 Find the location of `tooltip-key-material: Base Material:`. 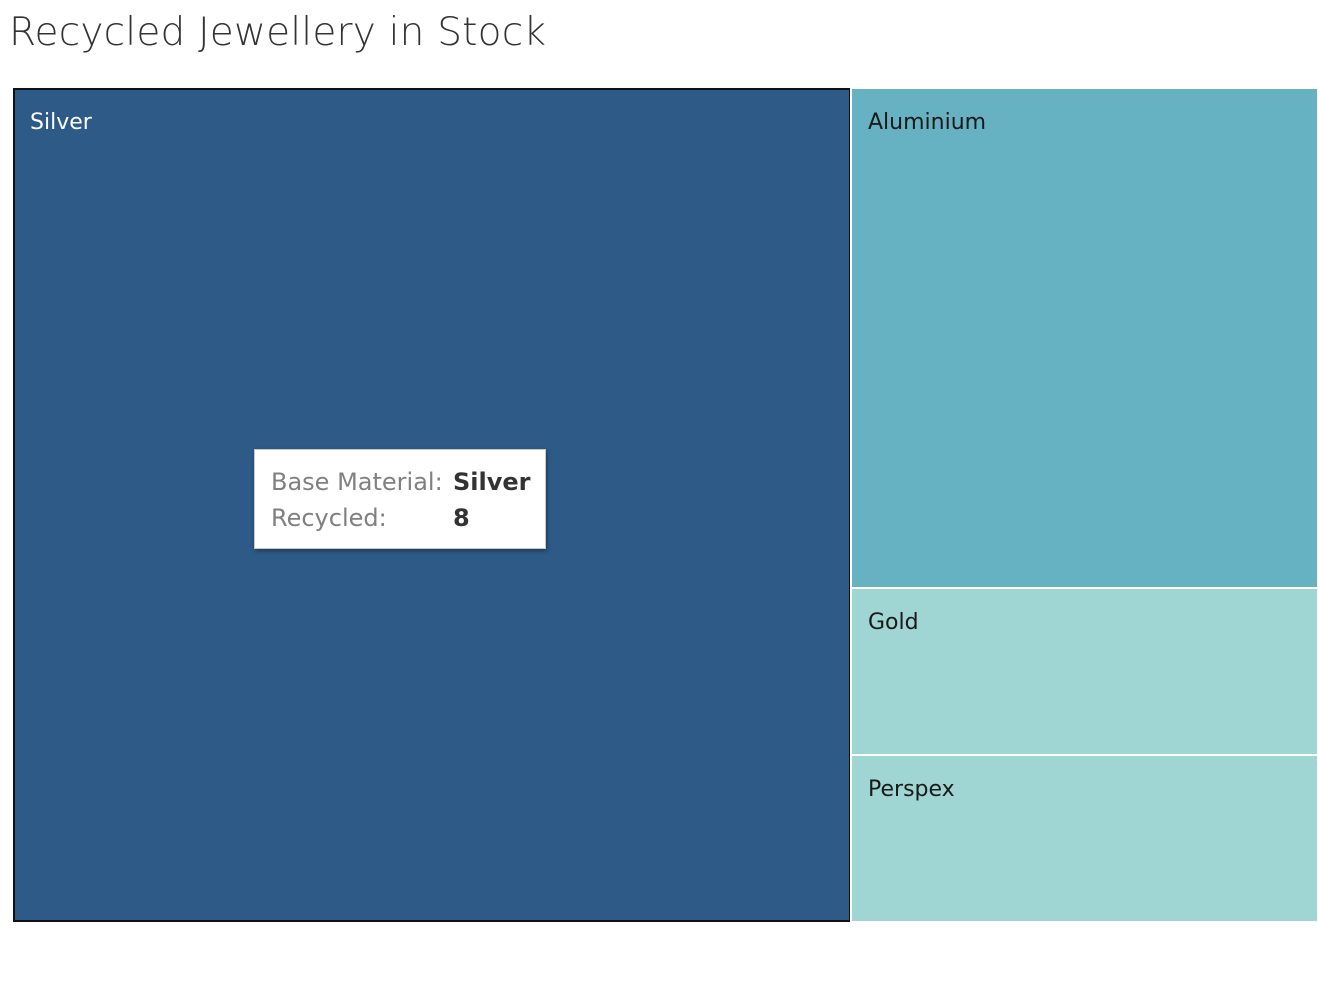

tooltip-key-material: Base Material: is located at coordinates (357, 482).